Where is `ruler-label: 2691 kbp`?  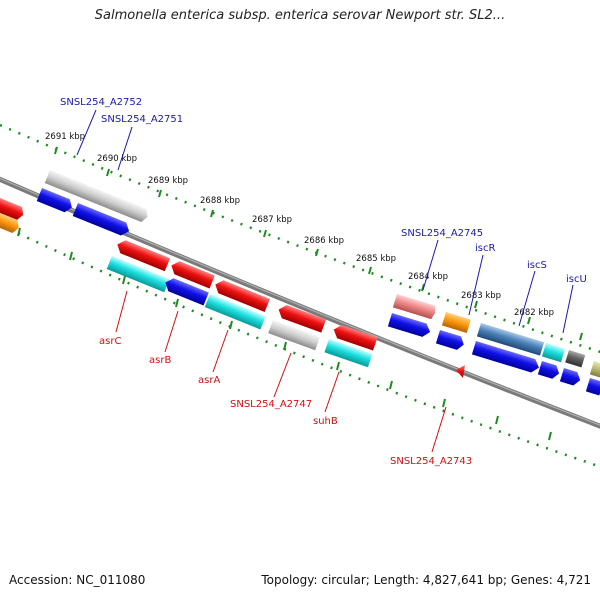
ruler-label: 2691 kbp is located at coordinates (65, 137).